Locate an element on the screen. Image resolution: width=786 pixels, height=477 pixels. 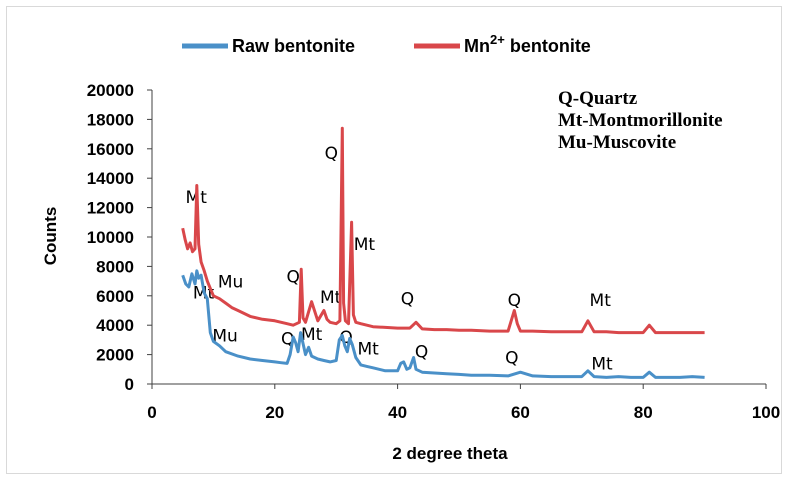
x-tick-label: 20 is located at coordinates (274, 412).